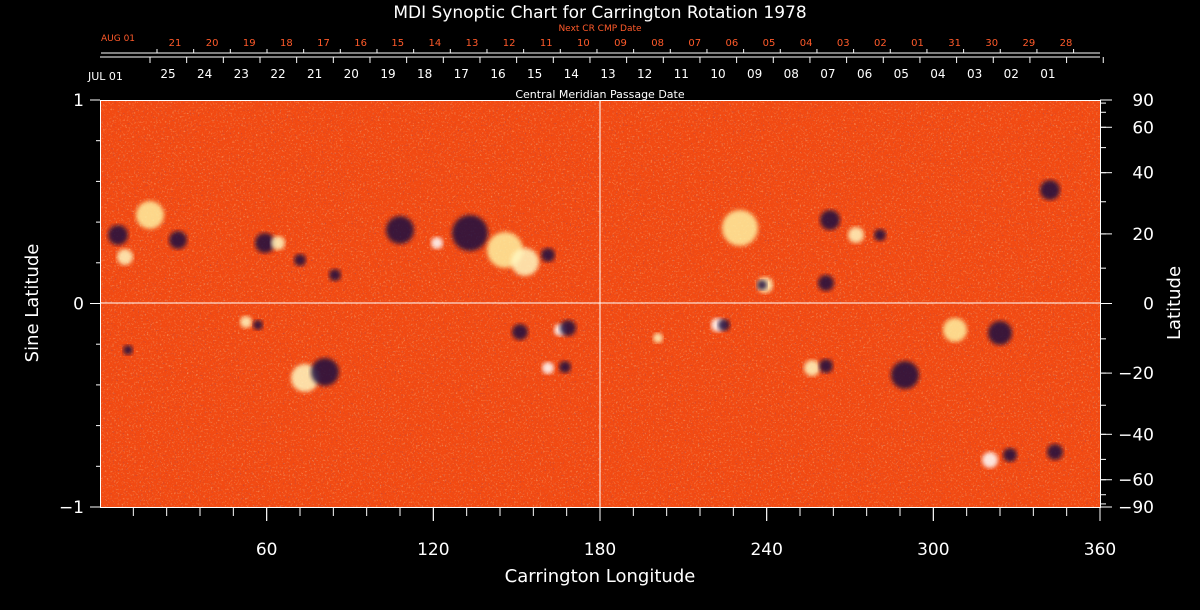 The image size is (1200, 610). Describe the element at coordinates (1143, 128) in the screenshot. I see `y-right-tick-label: 60` at that location.